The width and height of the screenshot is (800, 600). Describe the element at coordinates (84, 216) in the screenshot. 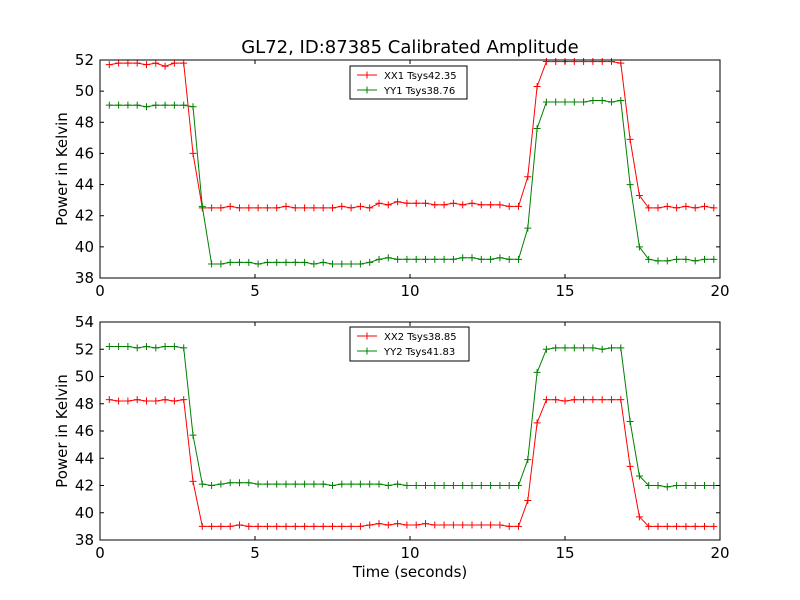

I see `y-tick-label: 42` at that location.